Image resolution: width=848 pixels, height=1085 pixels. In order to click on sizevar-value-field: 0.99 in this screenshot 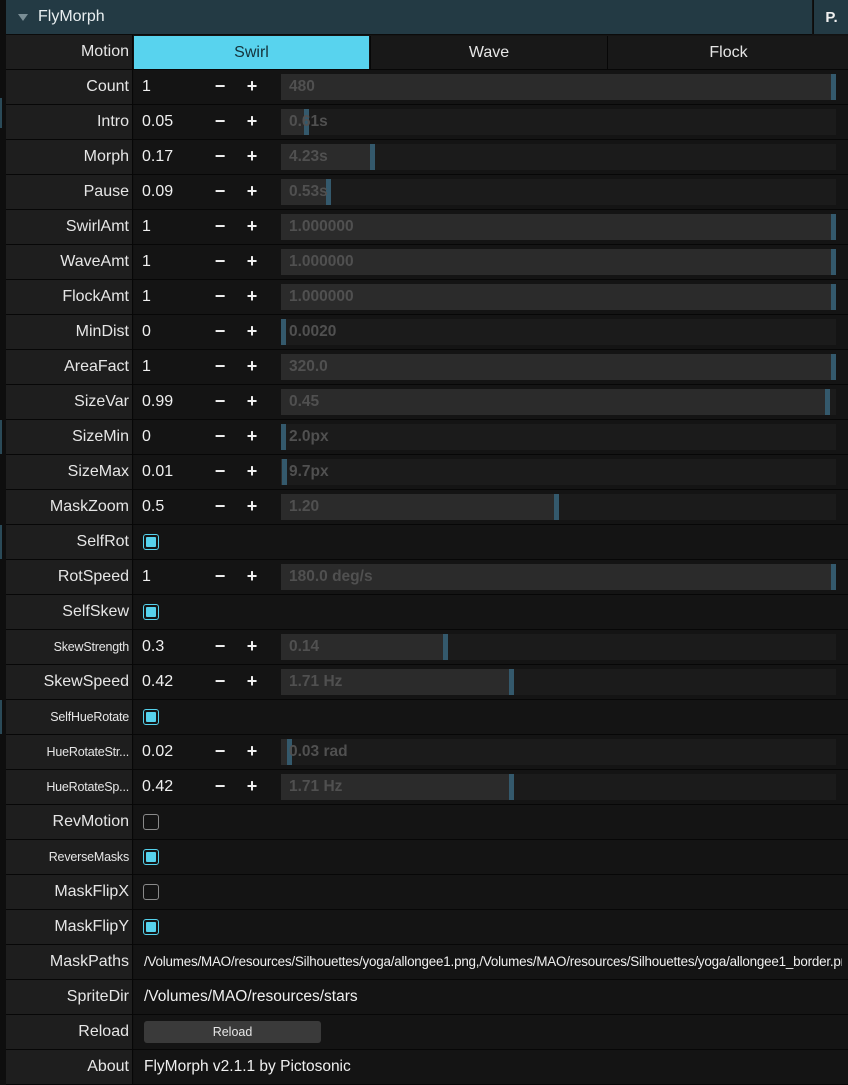, I will do `click(158, 401)`.